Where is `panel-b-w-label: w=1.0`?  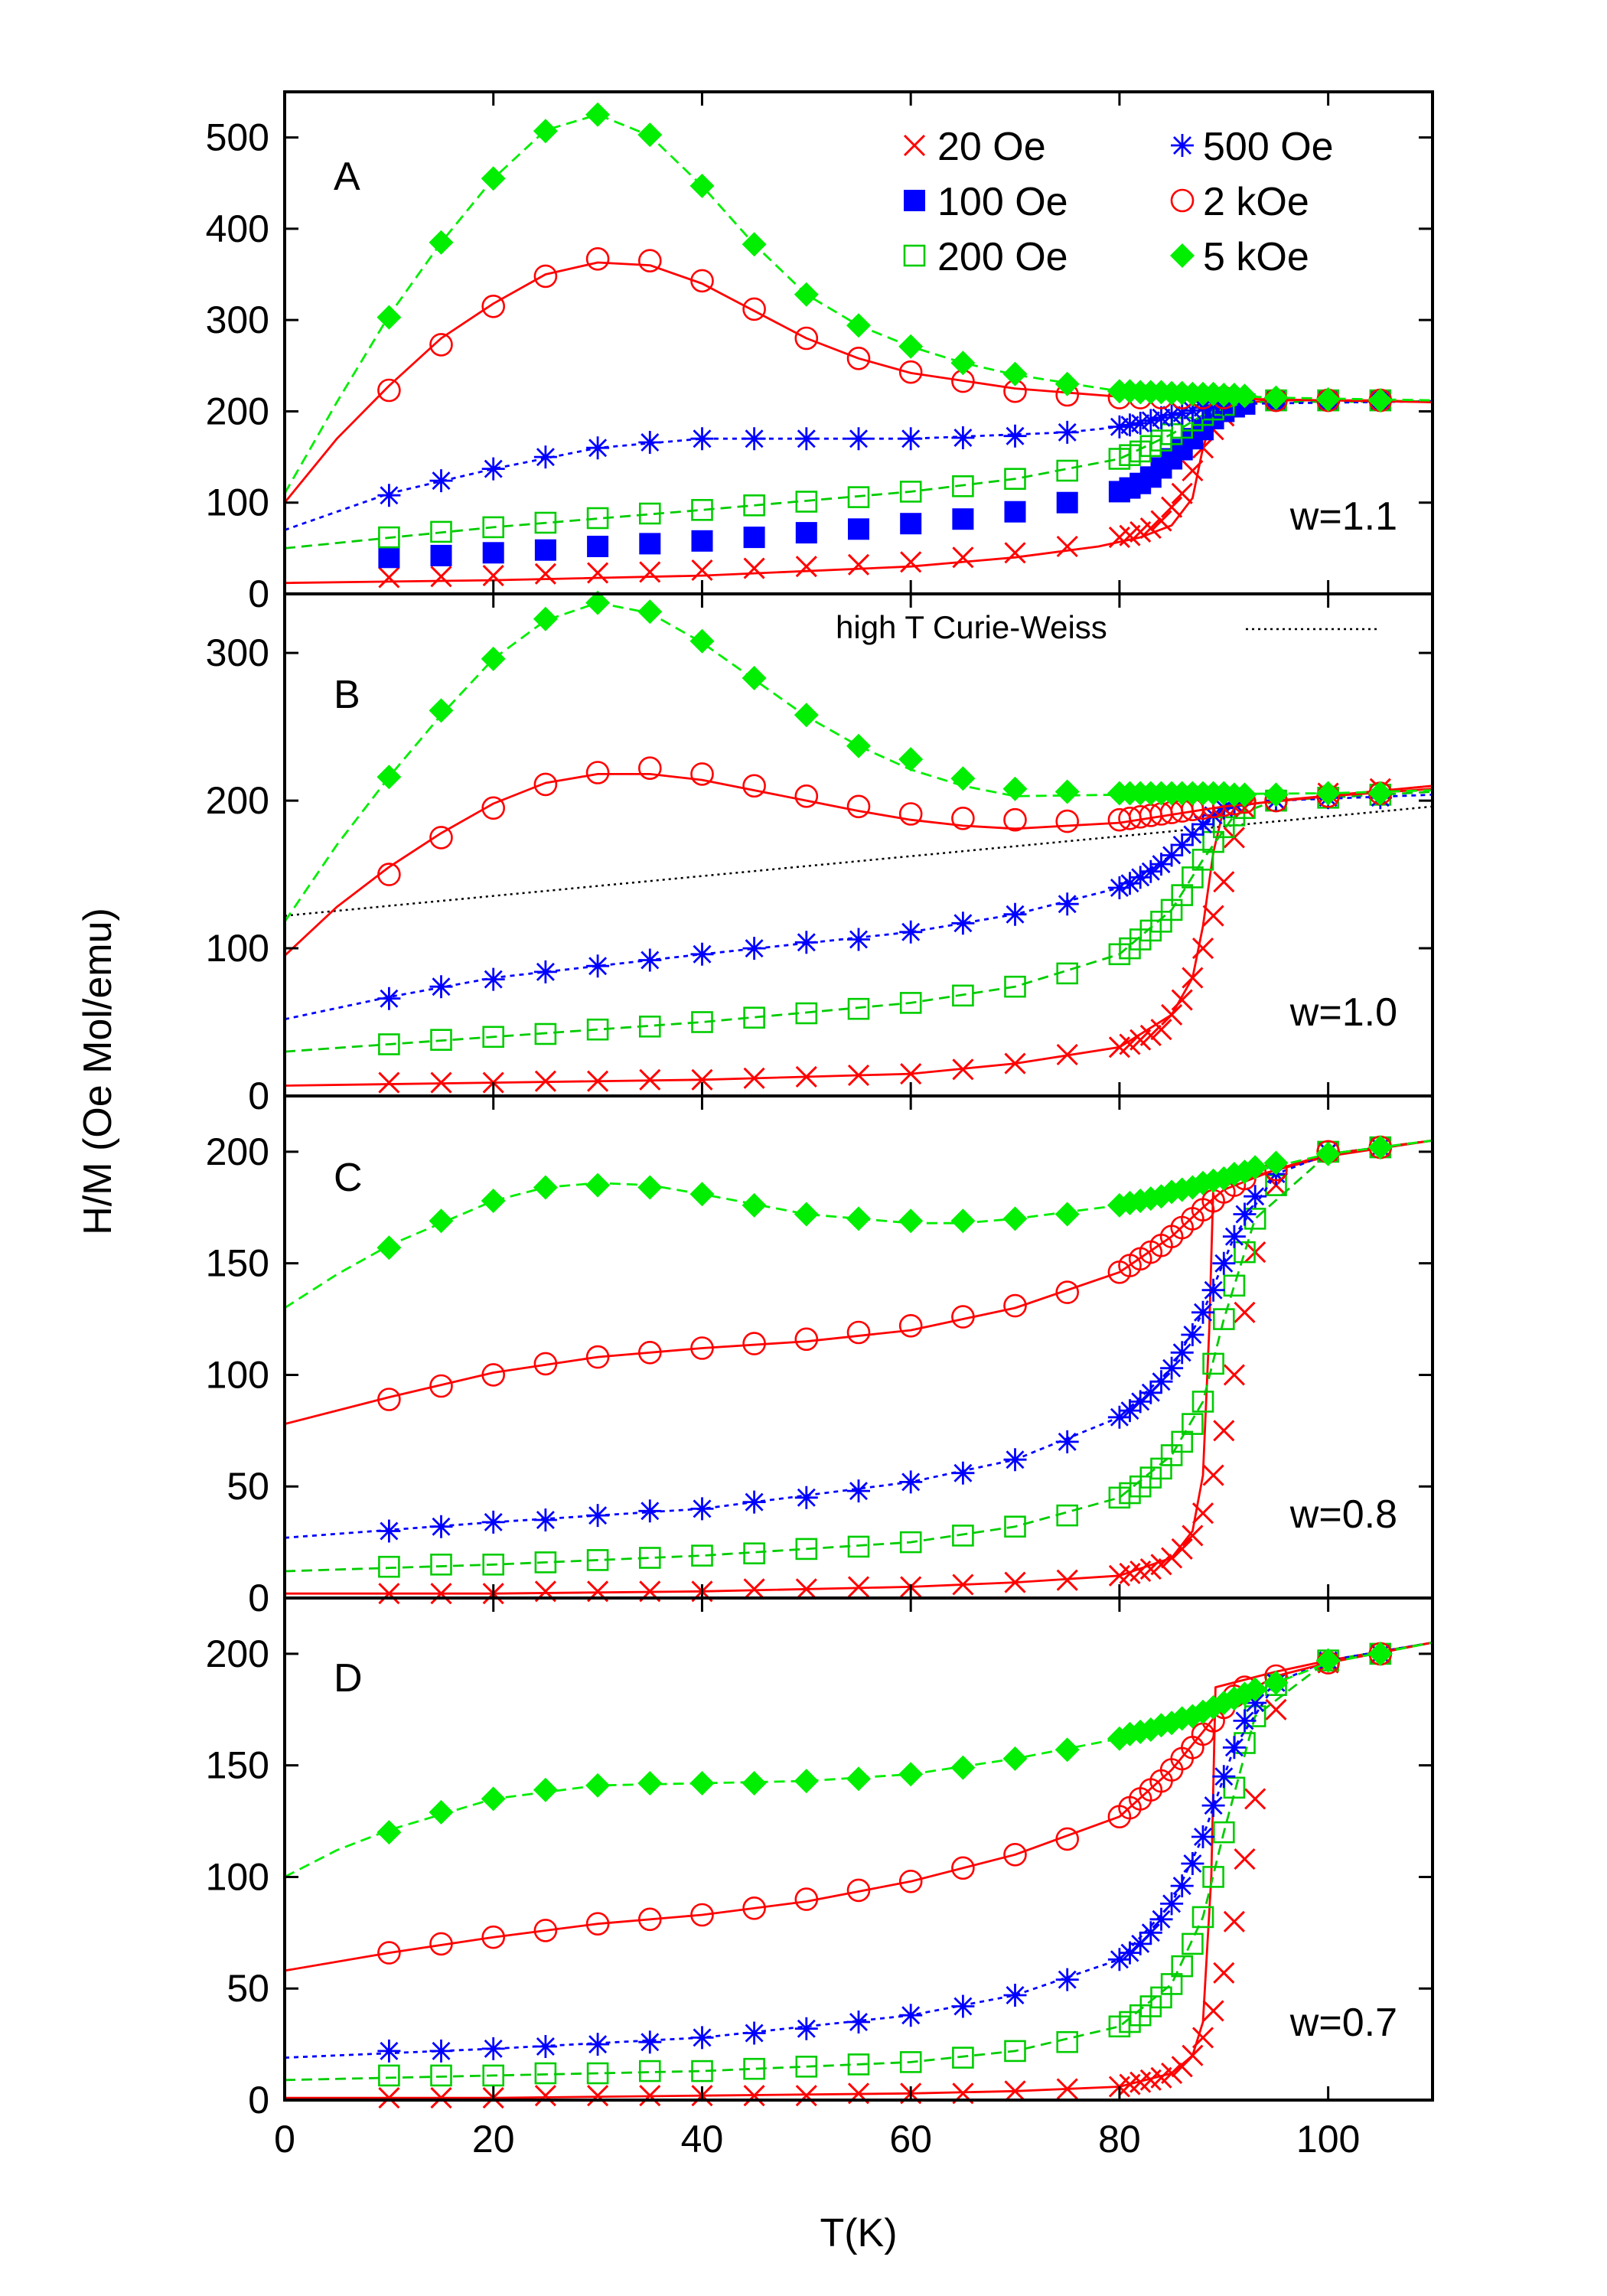 panel-b-w-label: w=1.0 is located at coordinates (1343, 1012).